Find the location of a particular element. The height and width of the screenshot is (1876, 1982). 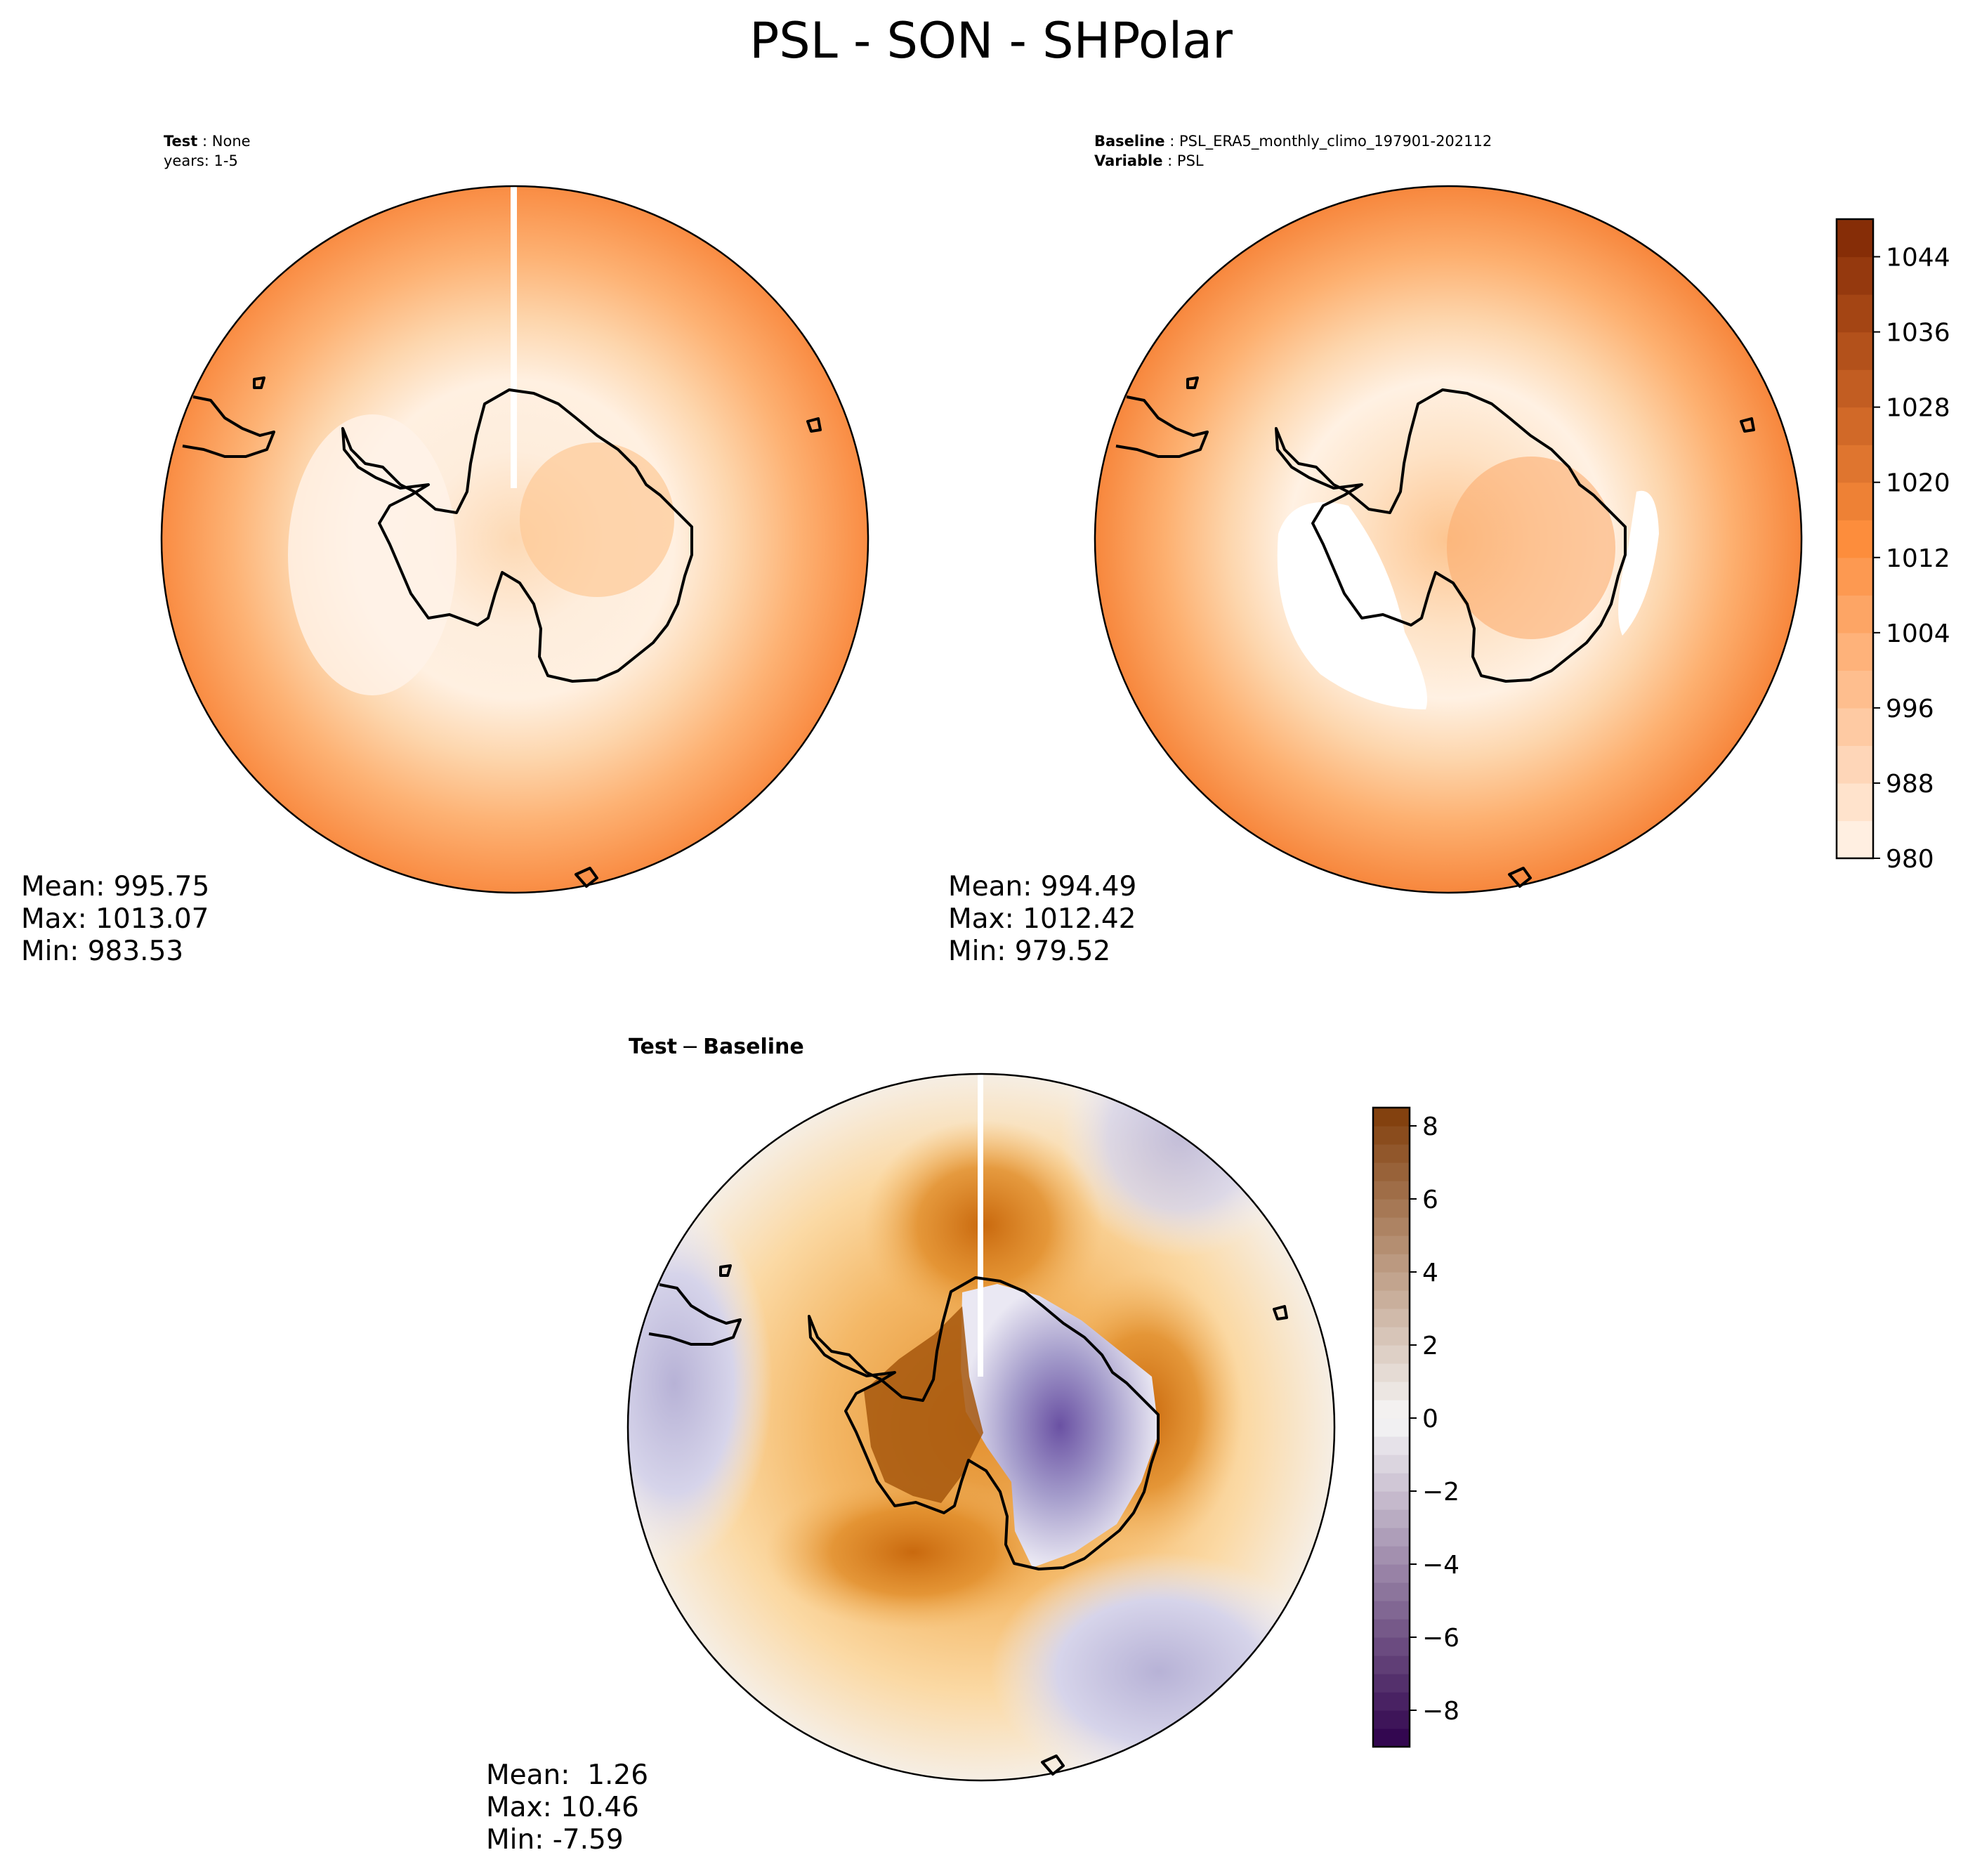

diff-colorbar-frame is located at coordinates (1391, 1427).